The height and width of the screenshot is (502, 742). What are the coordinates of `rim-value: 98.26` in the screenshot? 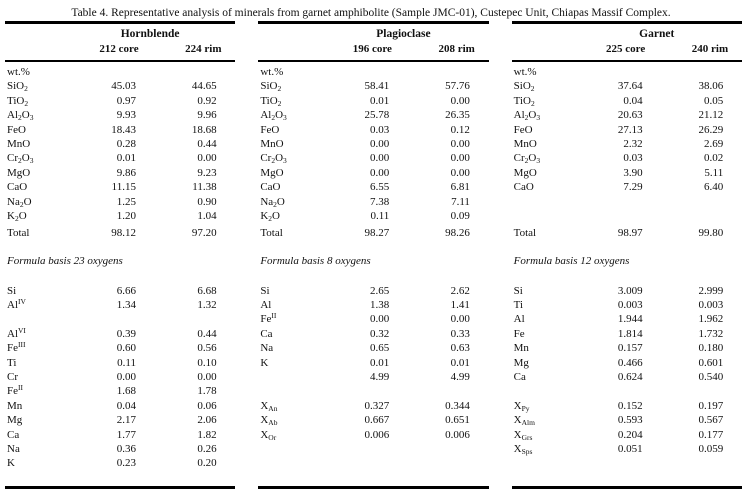 It's located at (457, 233).